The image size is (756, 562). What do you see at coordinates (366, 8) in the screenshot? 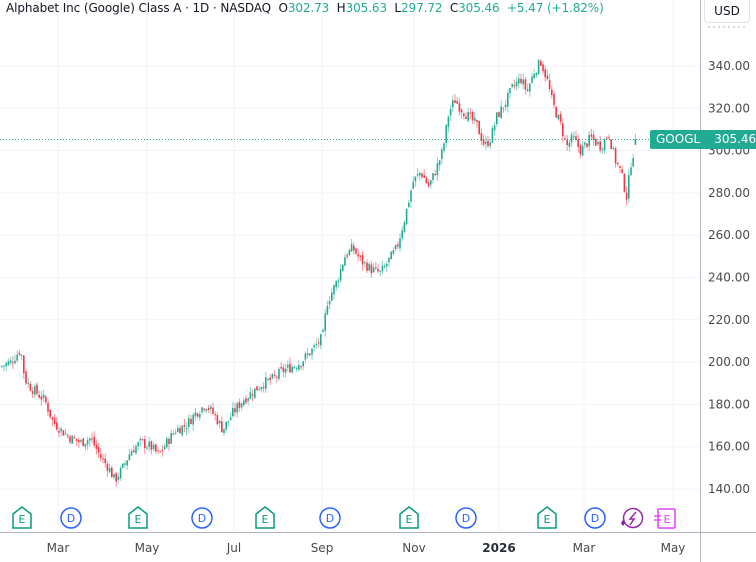
I see `high-value: 305.63` at bounding box center [366, 8].